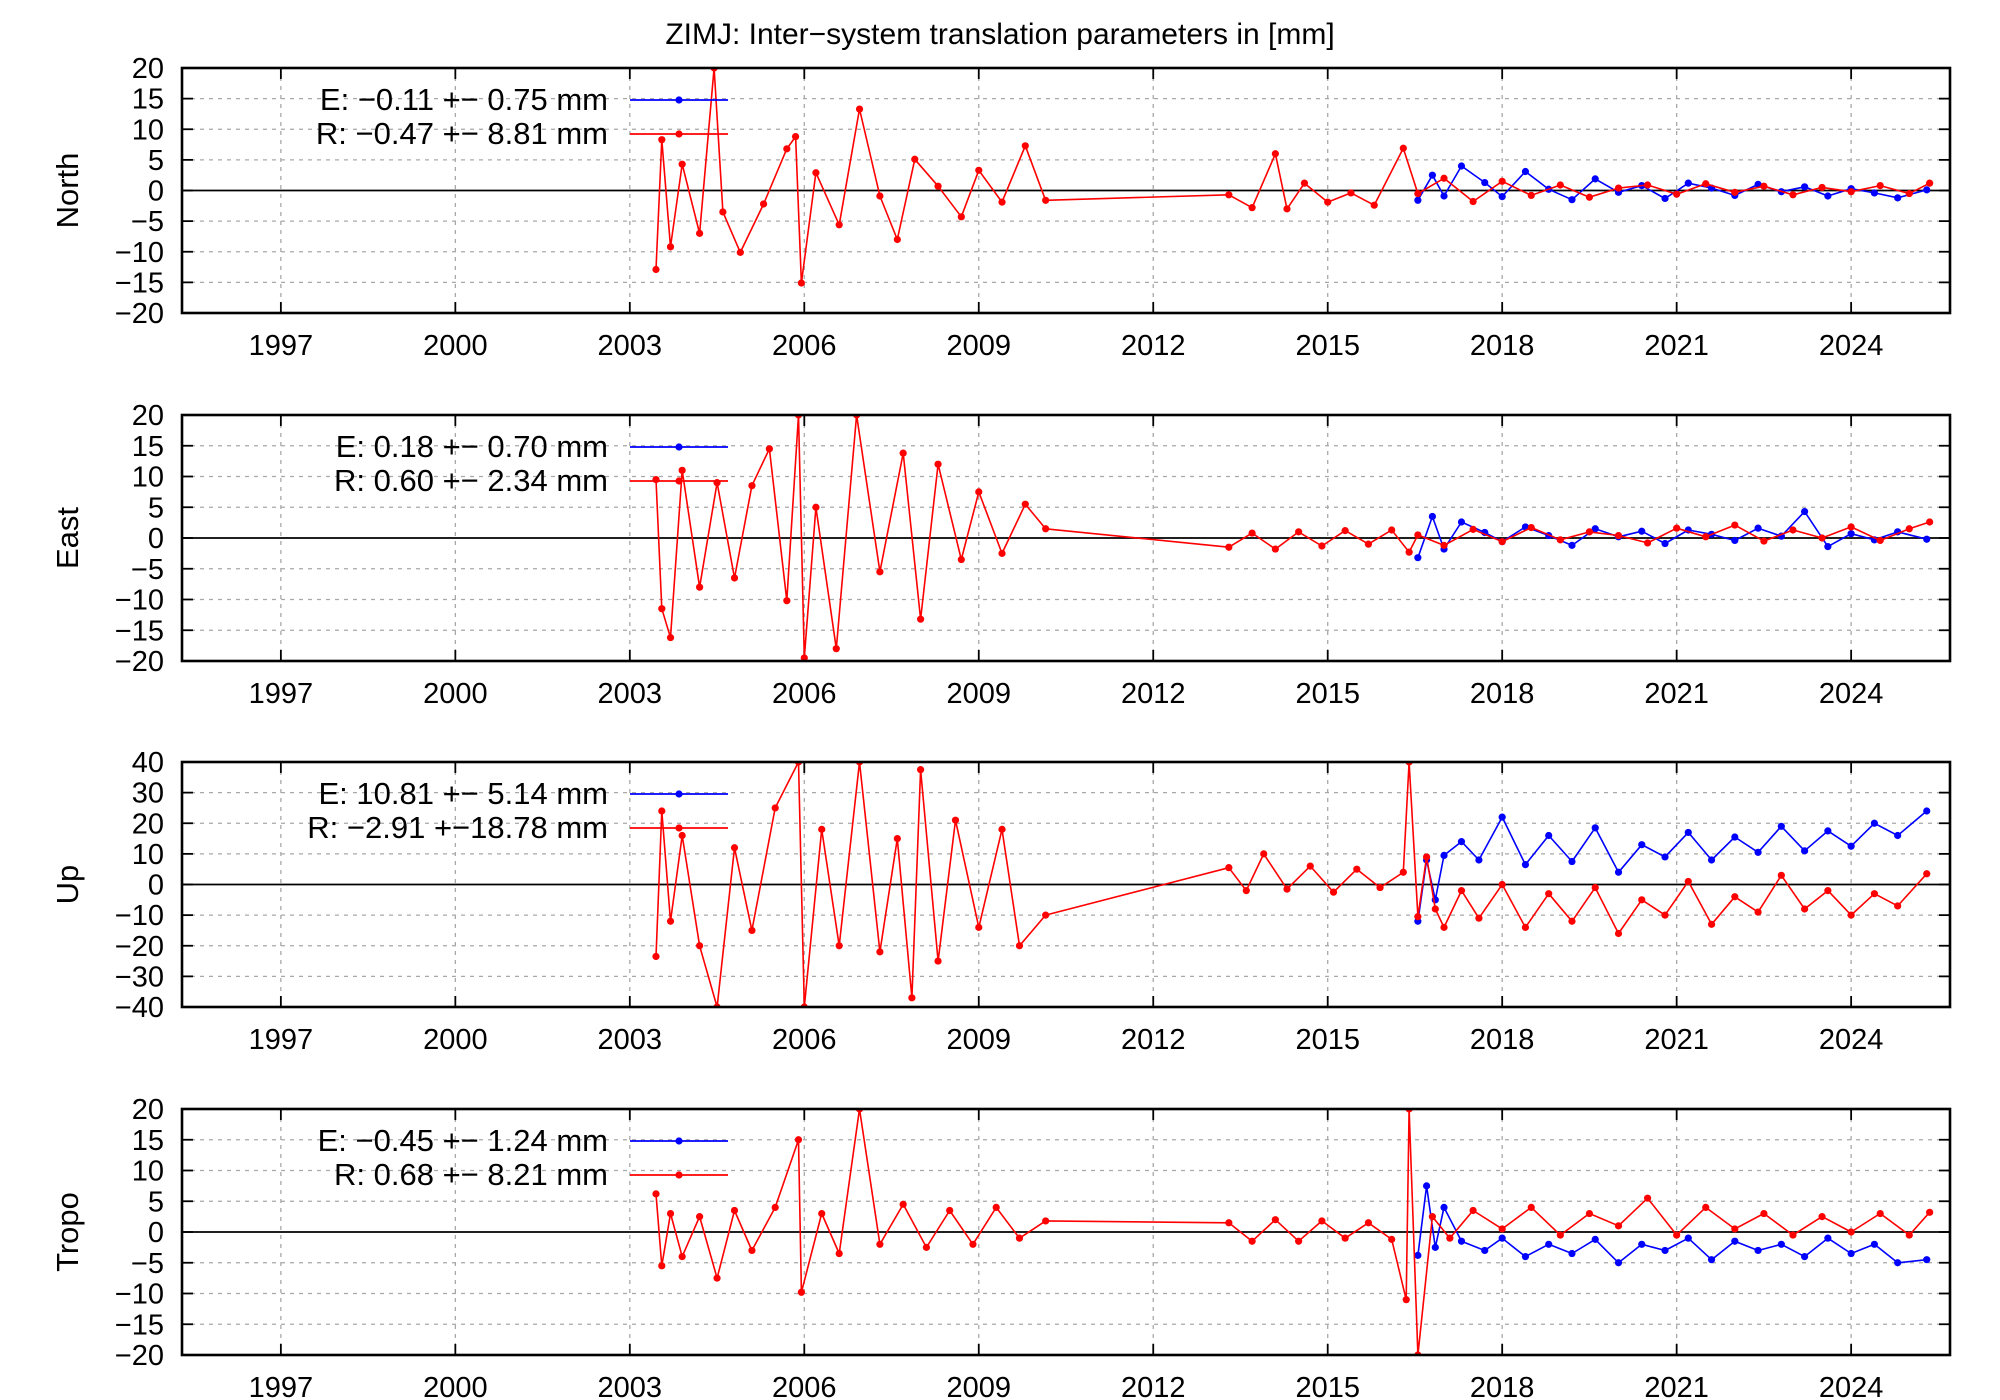 The width and height of the screenshot is (2000, 1400). What do you see at coordinates (1672, 534) in the screenshot?
I see `series-line-e` at bounding box center [1672, 534].